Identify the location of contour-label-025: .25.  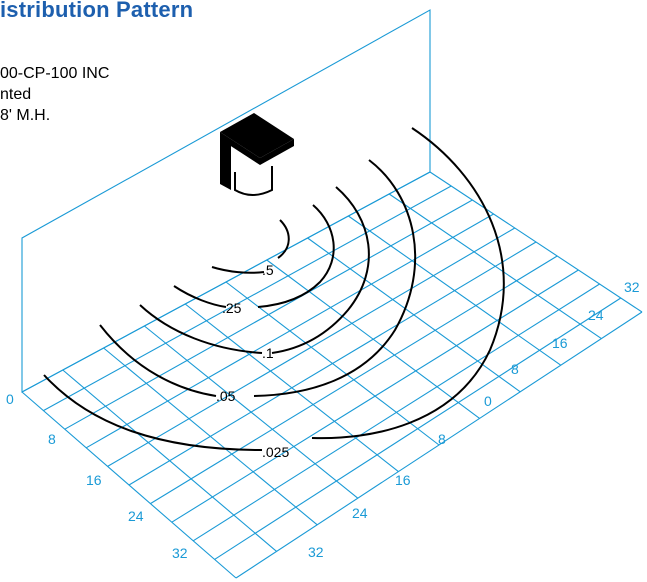
(232, 308).